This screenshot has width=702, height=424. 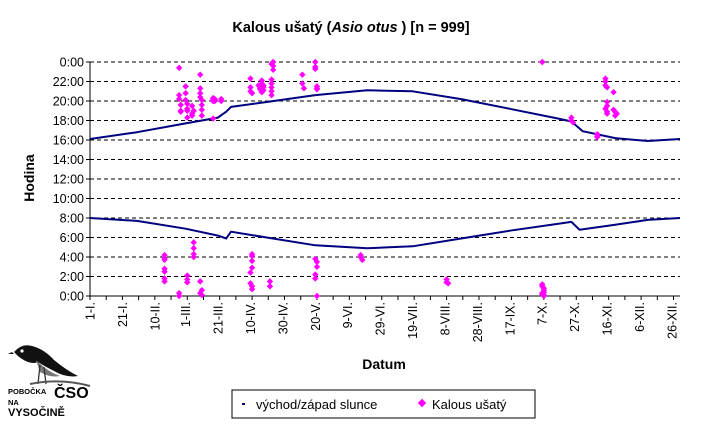 What do you see at coordinates (283, 318) in the screenshot?
I see `x-tick-label: 30-IV.` at bounding box center [283, 318].